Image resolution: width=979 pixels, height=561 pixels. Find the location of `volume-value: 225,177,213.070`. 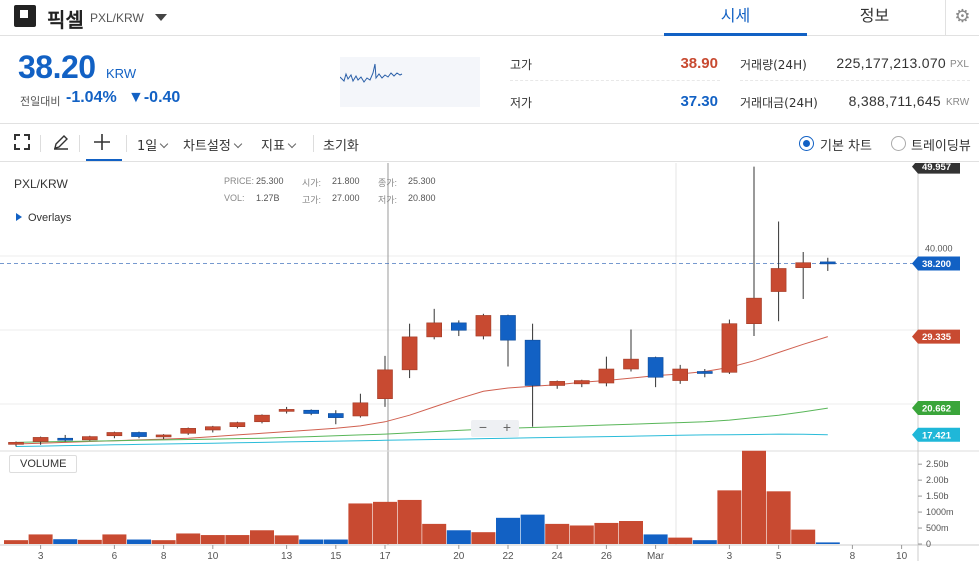

volume-value: 225,177,213.070 is located at coordinates (891, 63).